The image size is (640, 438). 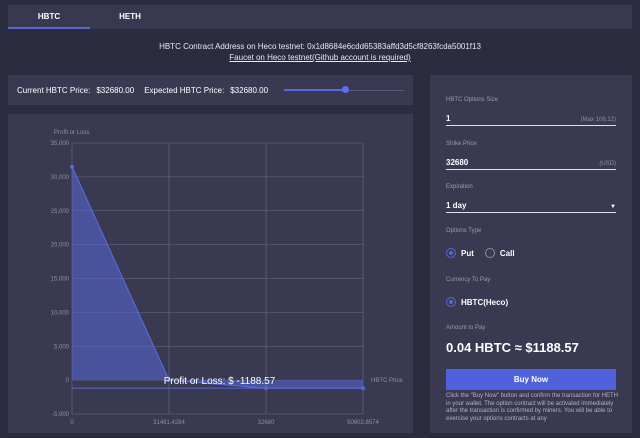 What do you see at coordinates (531, 163) in the screenshot?
I see `strike-input: 32680 (USD)` at bounding box center [531, 163].